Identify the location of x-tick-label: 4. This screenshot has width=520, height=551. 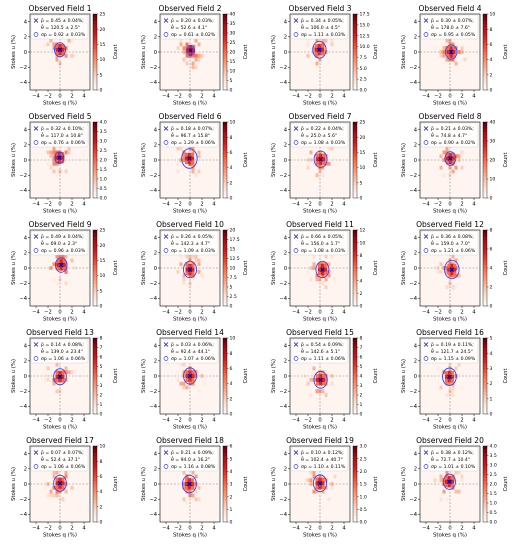
(474, 529).